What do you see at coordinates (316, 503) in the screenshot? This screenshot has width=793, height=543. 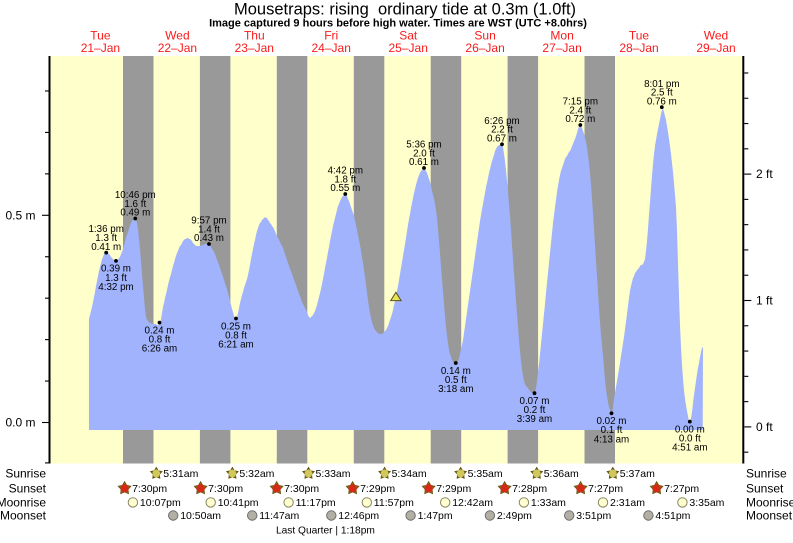 I see `svg-text: 11:17pm` at bounding box center [316, 503].